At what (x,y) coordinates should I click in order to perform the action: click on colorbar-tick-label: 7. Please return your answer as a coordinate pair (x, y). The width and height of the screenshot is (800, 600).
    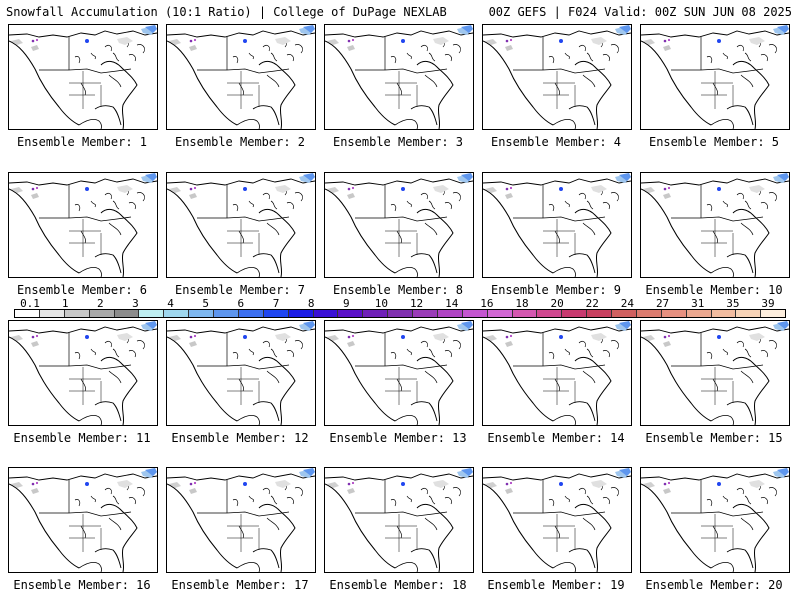
    Looking at the image, I should click on (276, 303).